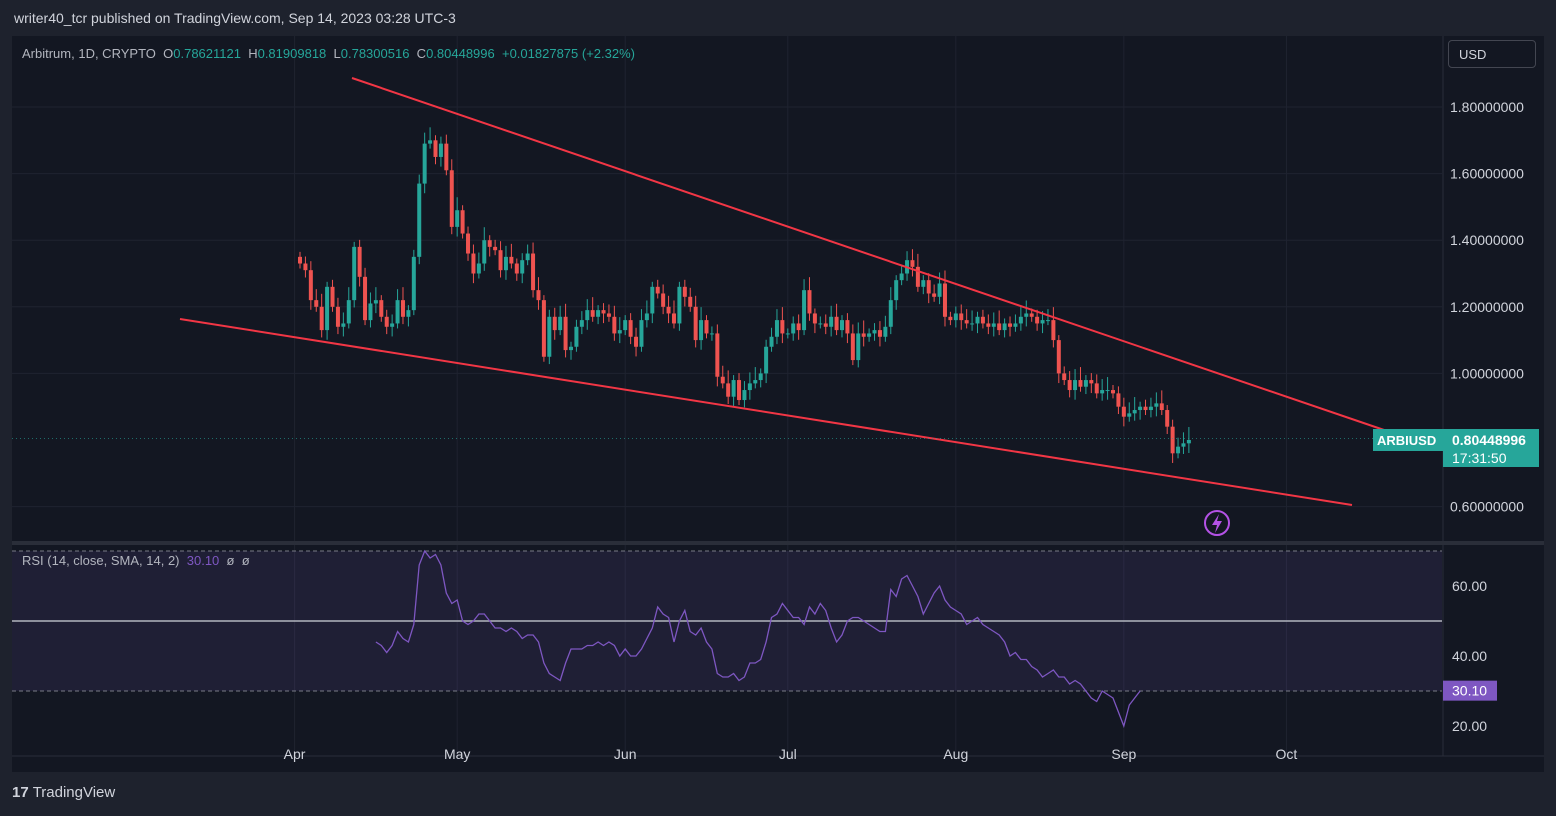 The height and width of the screenshot is (816, 1556). Describe the element at coordinates (1492, 54) in the screenshot. I see `currency-button: USD` at that location.